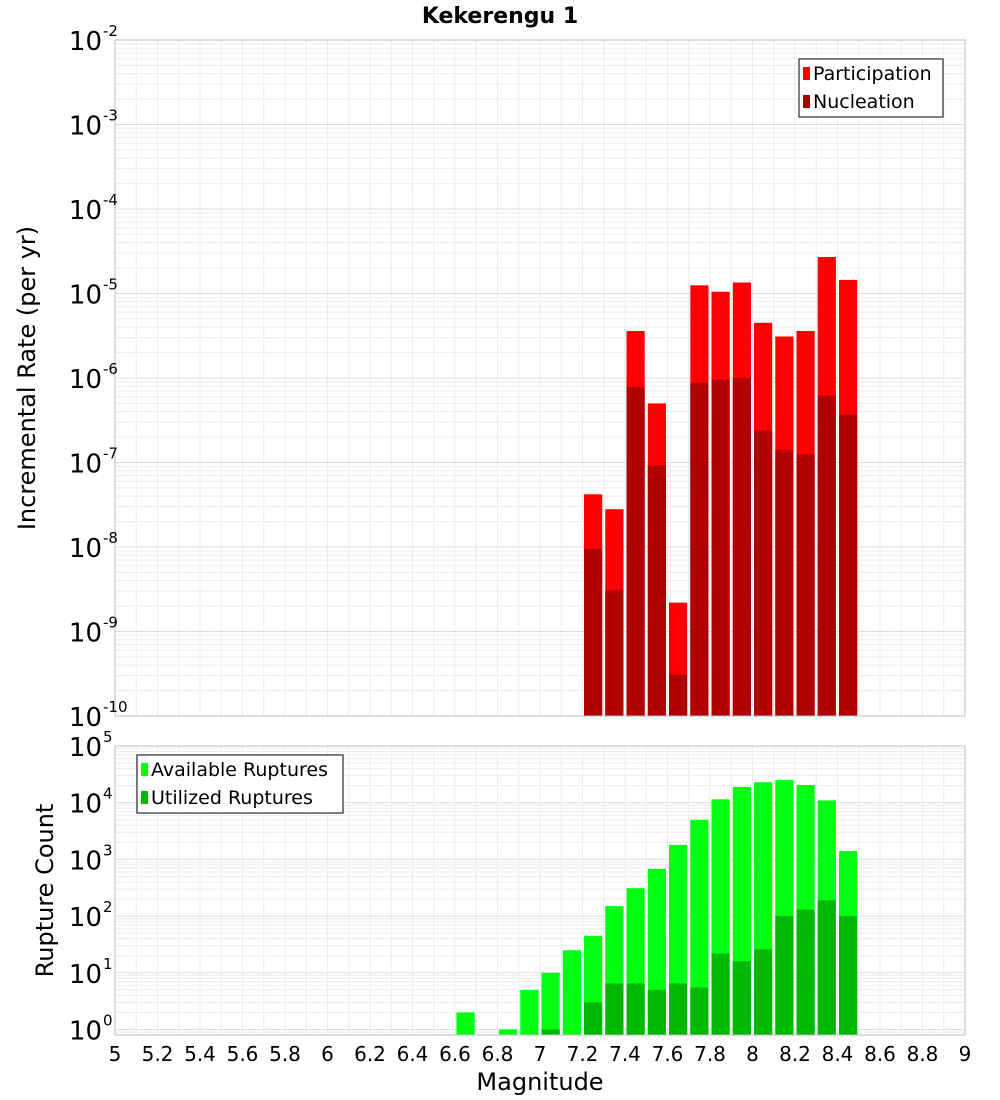  What do you see at coordinates (108, 964) in the screenshot?
I see `y-tick-exponent: 1` at bounding box center [108, 964].